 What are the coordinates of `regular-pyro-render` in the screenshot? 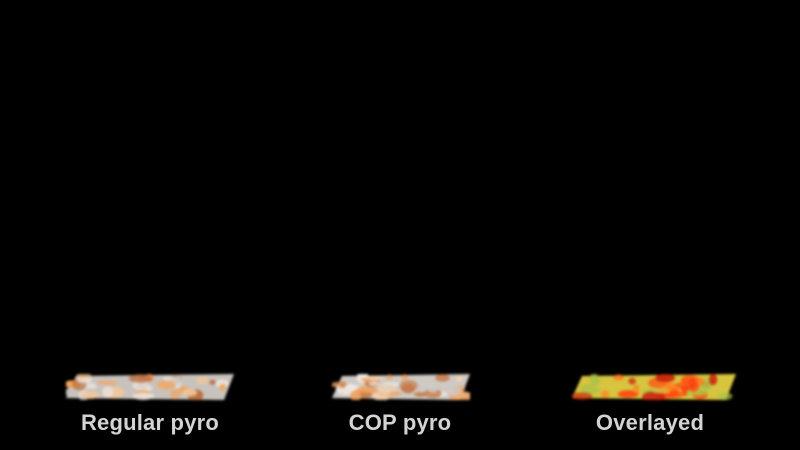 It's located at (150, 387).